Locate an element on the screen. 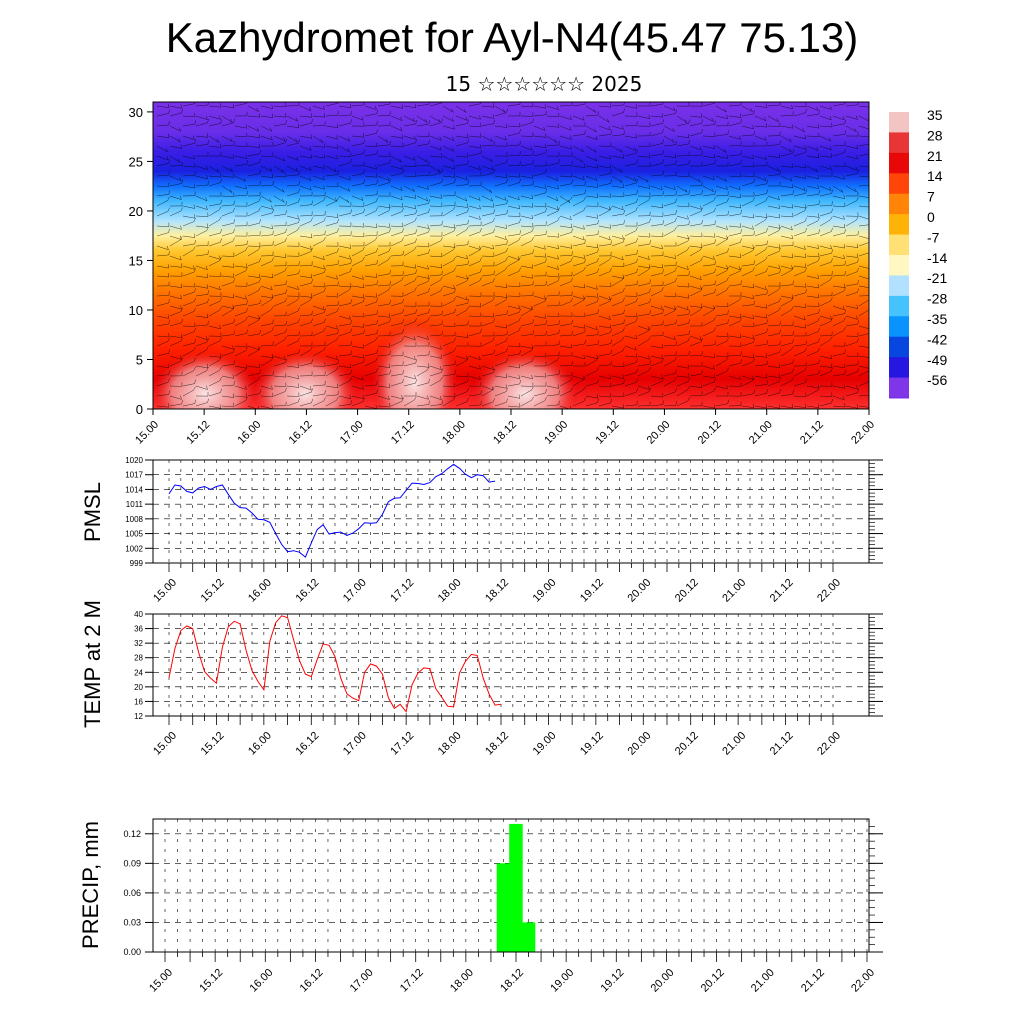 The image size is (1024, 1024). colorbar-label: 7 is located at coordinates (931, 197).